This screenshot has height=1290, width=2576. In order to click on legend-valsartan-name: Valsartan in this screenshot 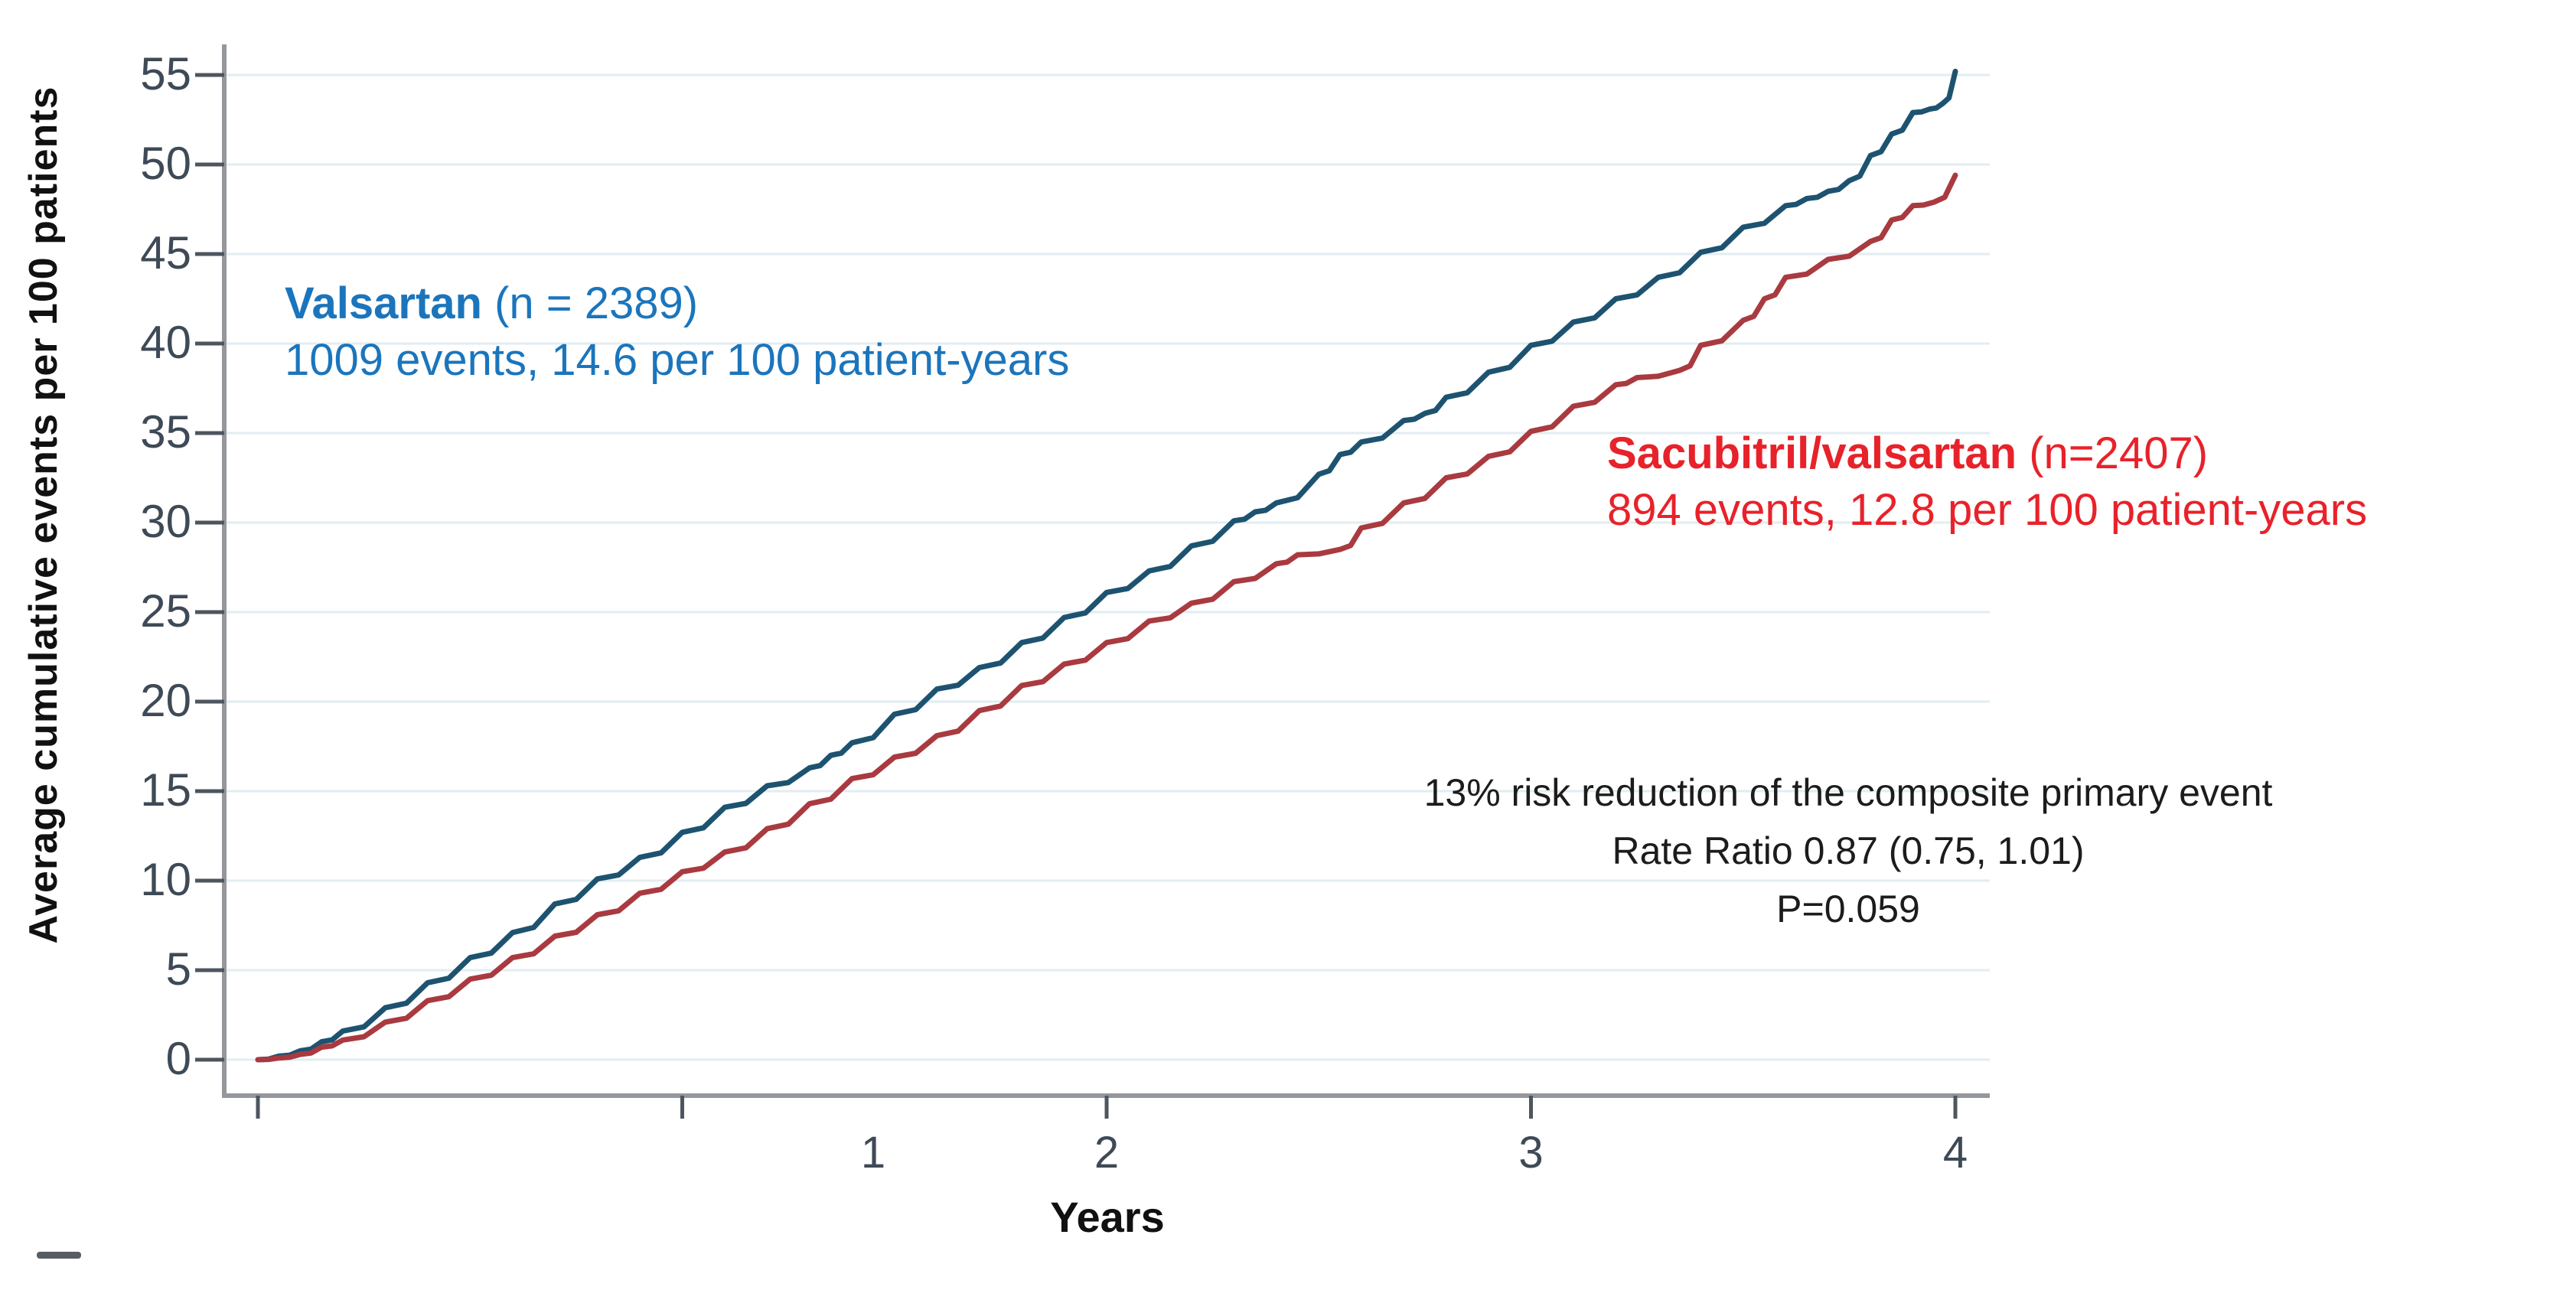, I will do `click(383, 303)`.